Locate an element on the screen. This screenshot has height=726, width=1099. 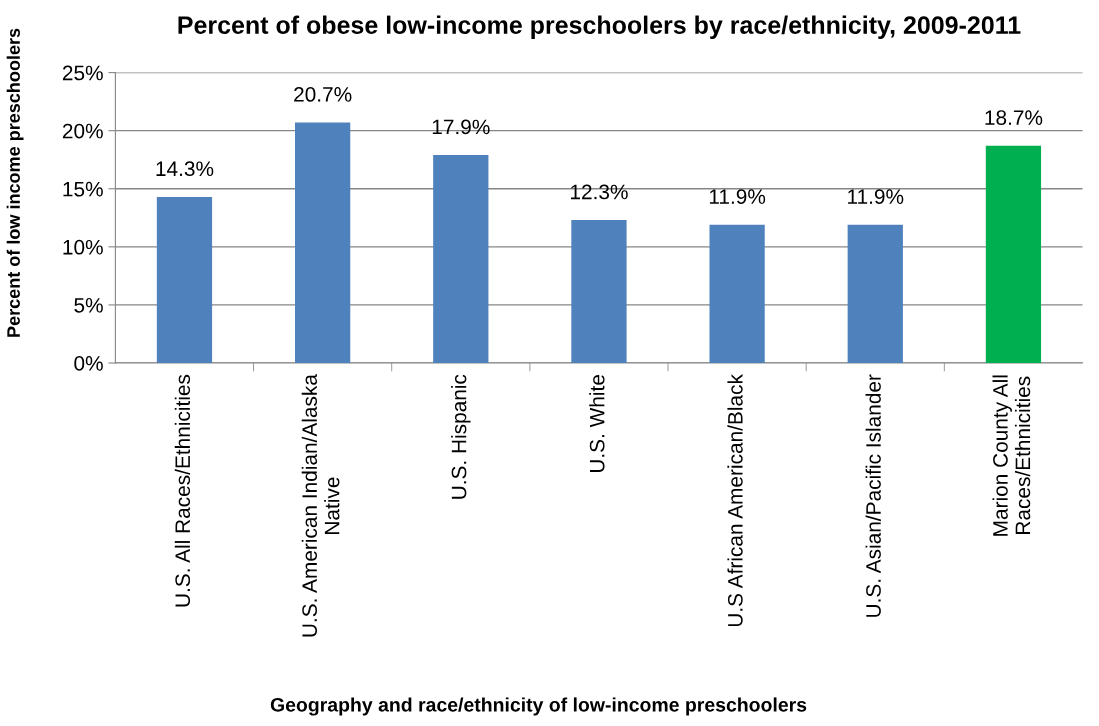
x-tick-label: Marion County All Races/Ethnicities is located at coordinates (1011, 455).